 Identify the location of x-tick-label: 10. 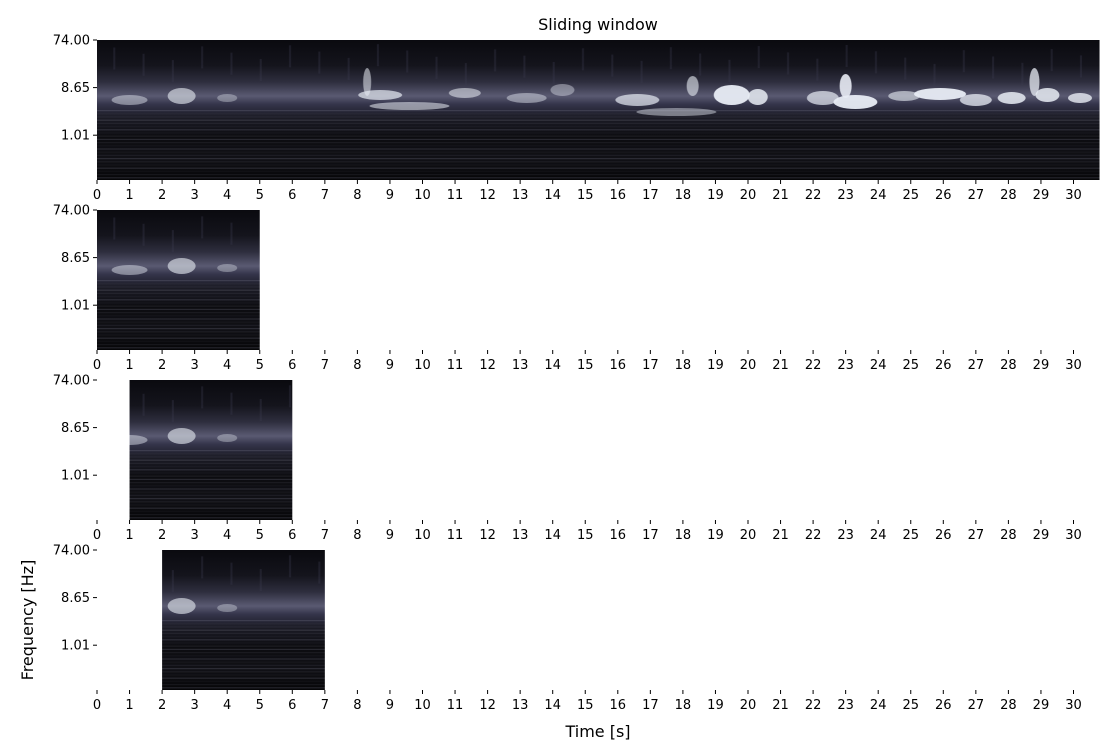
(422, 195).